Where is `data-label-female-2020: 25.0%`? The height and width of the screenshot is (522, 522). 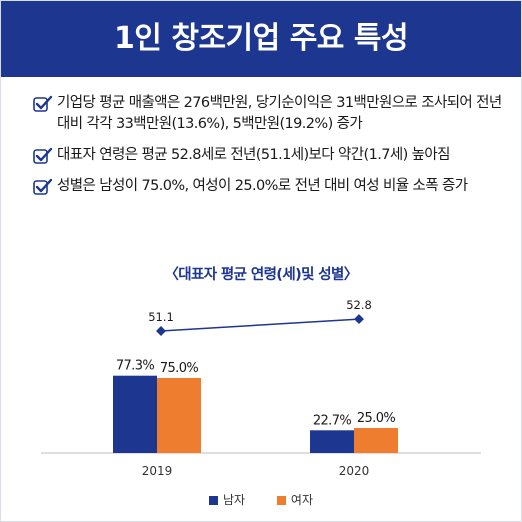 data-label-female-2020: 25.0% is located at coordinates (376, 418).